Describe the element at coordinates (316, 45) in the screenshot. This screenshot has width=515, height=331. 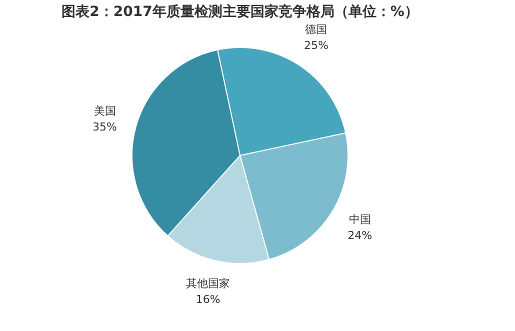
I see `data-label: 25%` at that location.